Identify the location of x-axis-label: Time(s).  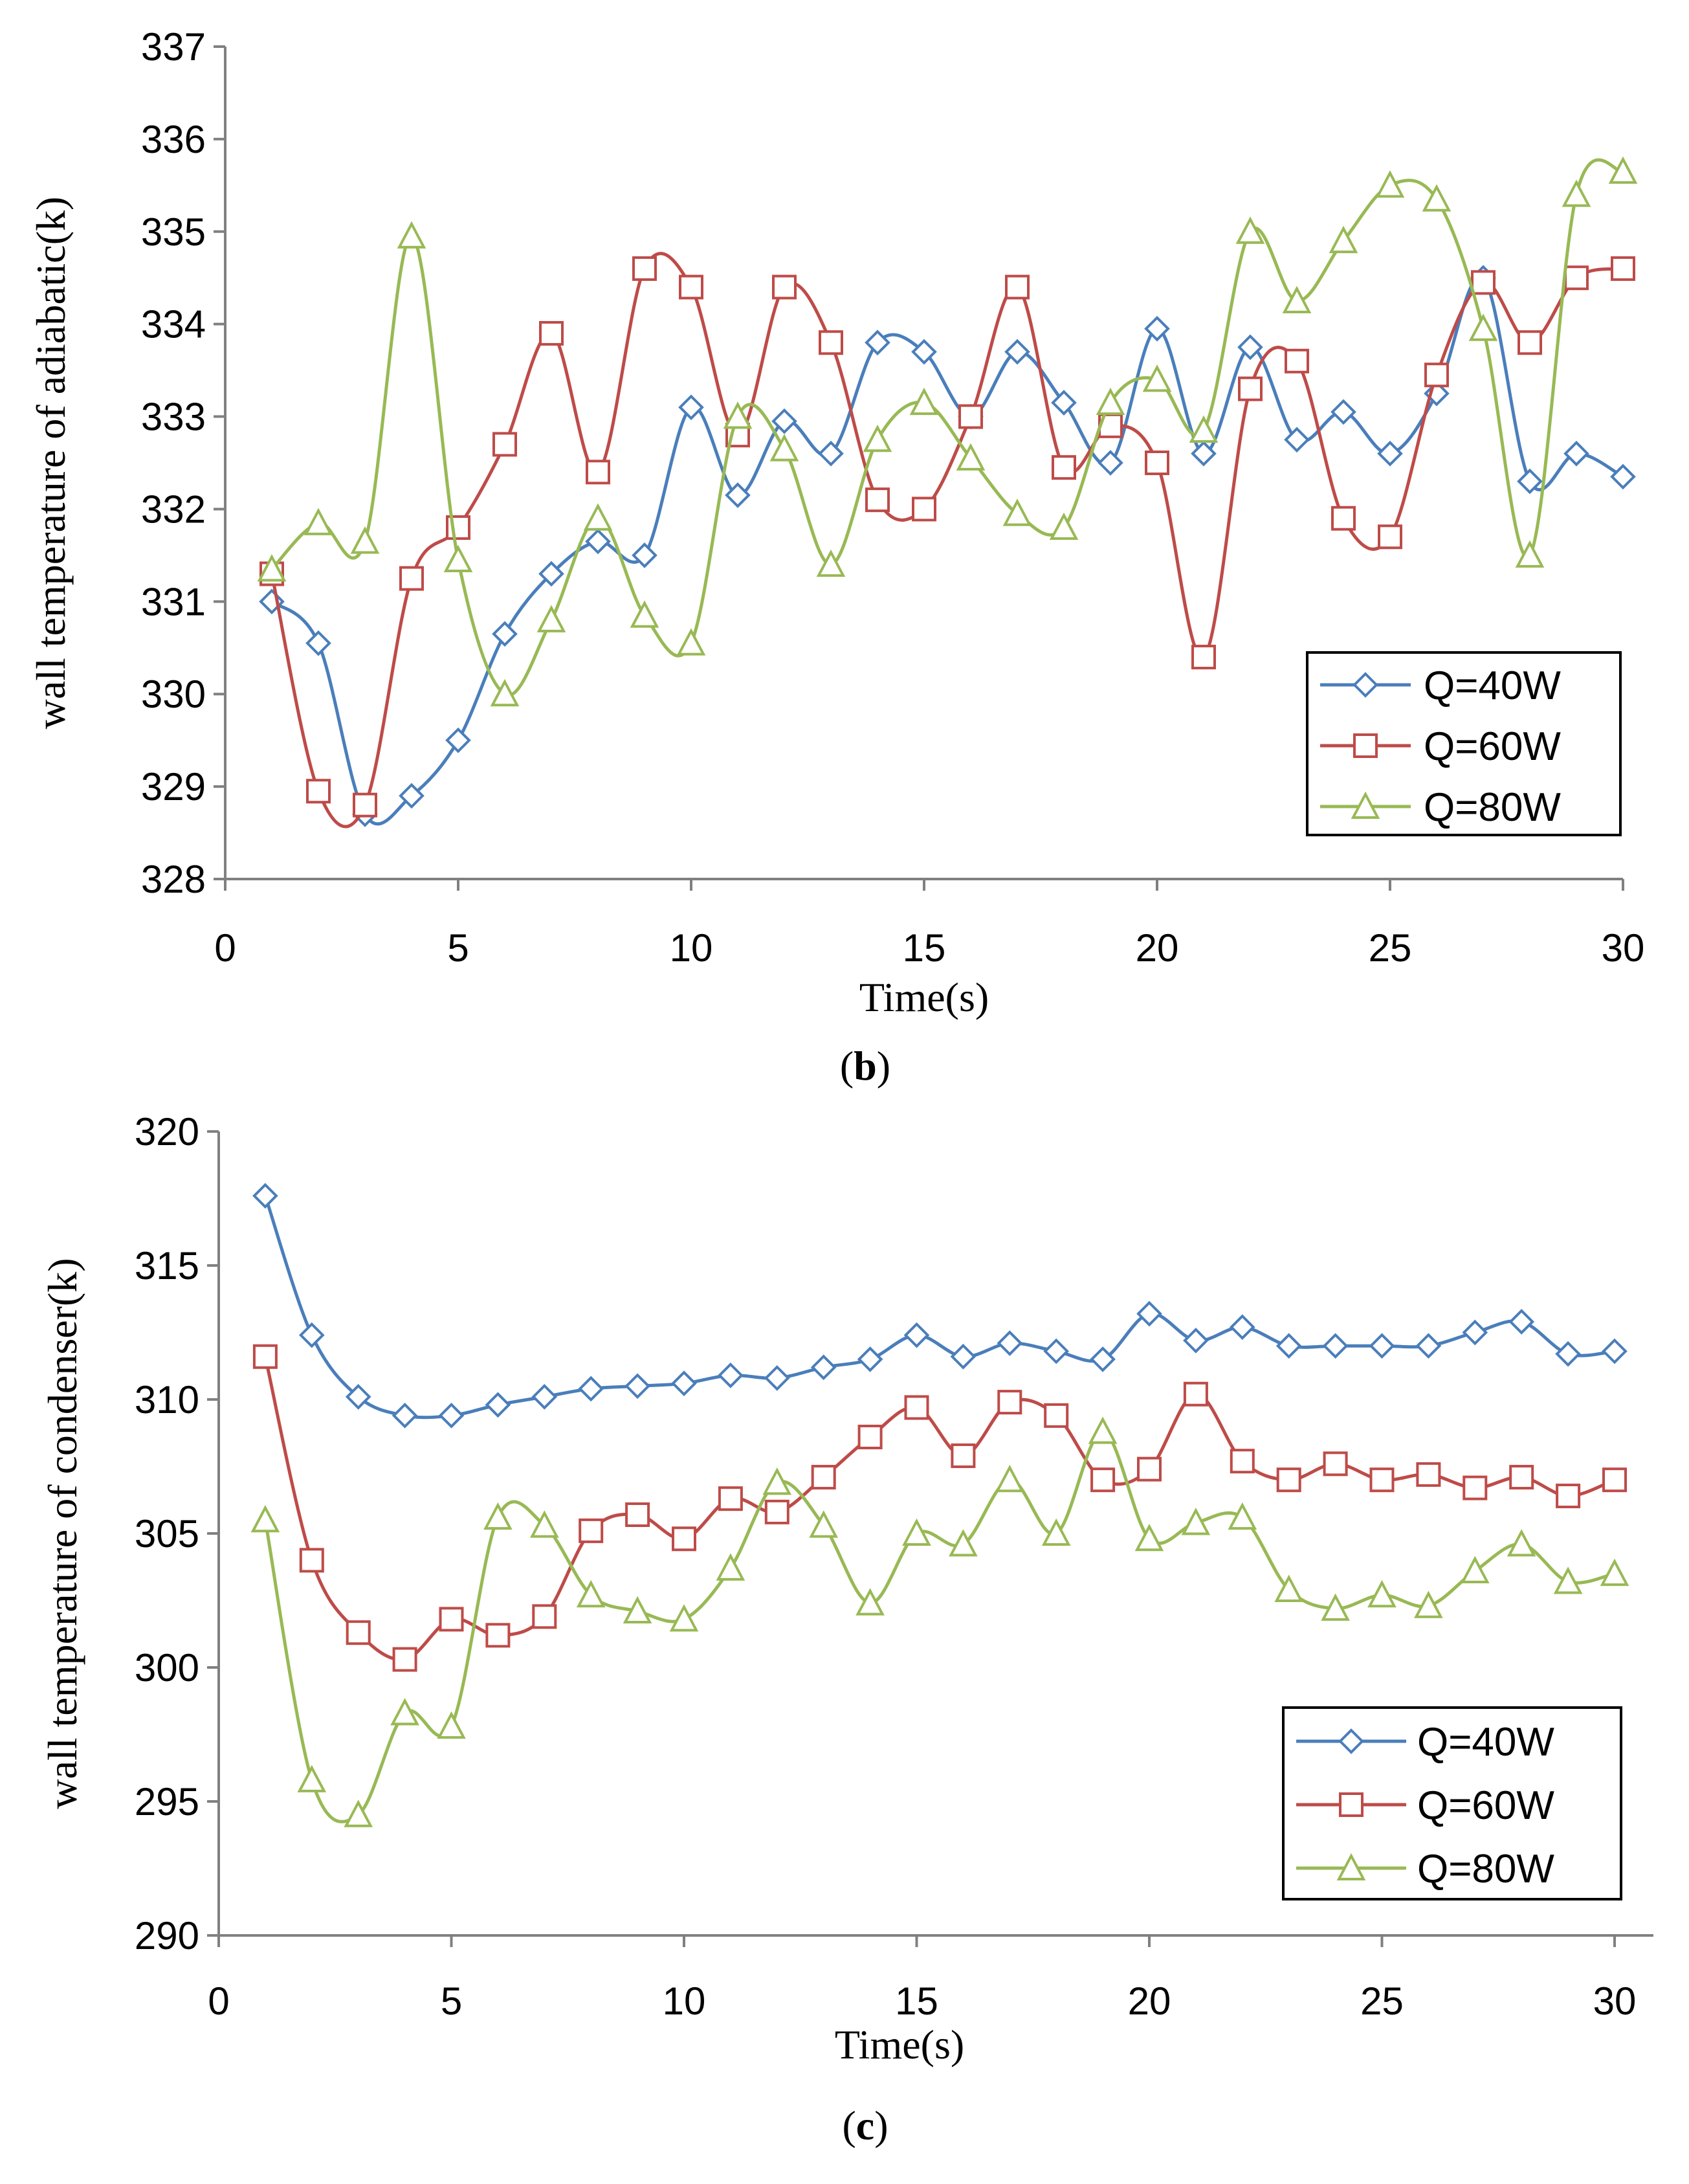
(924, 997).